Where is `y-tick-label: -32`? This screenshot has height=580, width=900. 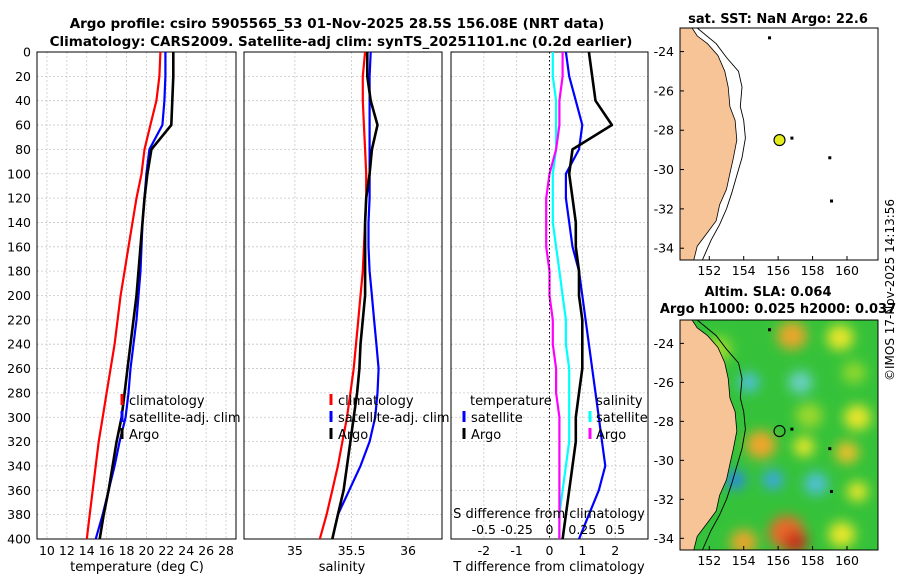 y-tick-label: -32 is located at coordinates (664, 499).